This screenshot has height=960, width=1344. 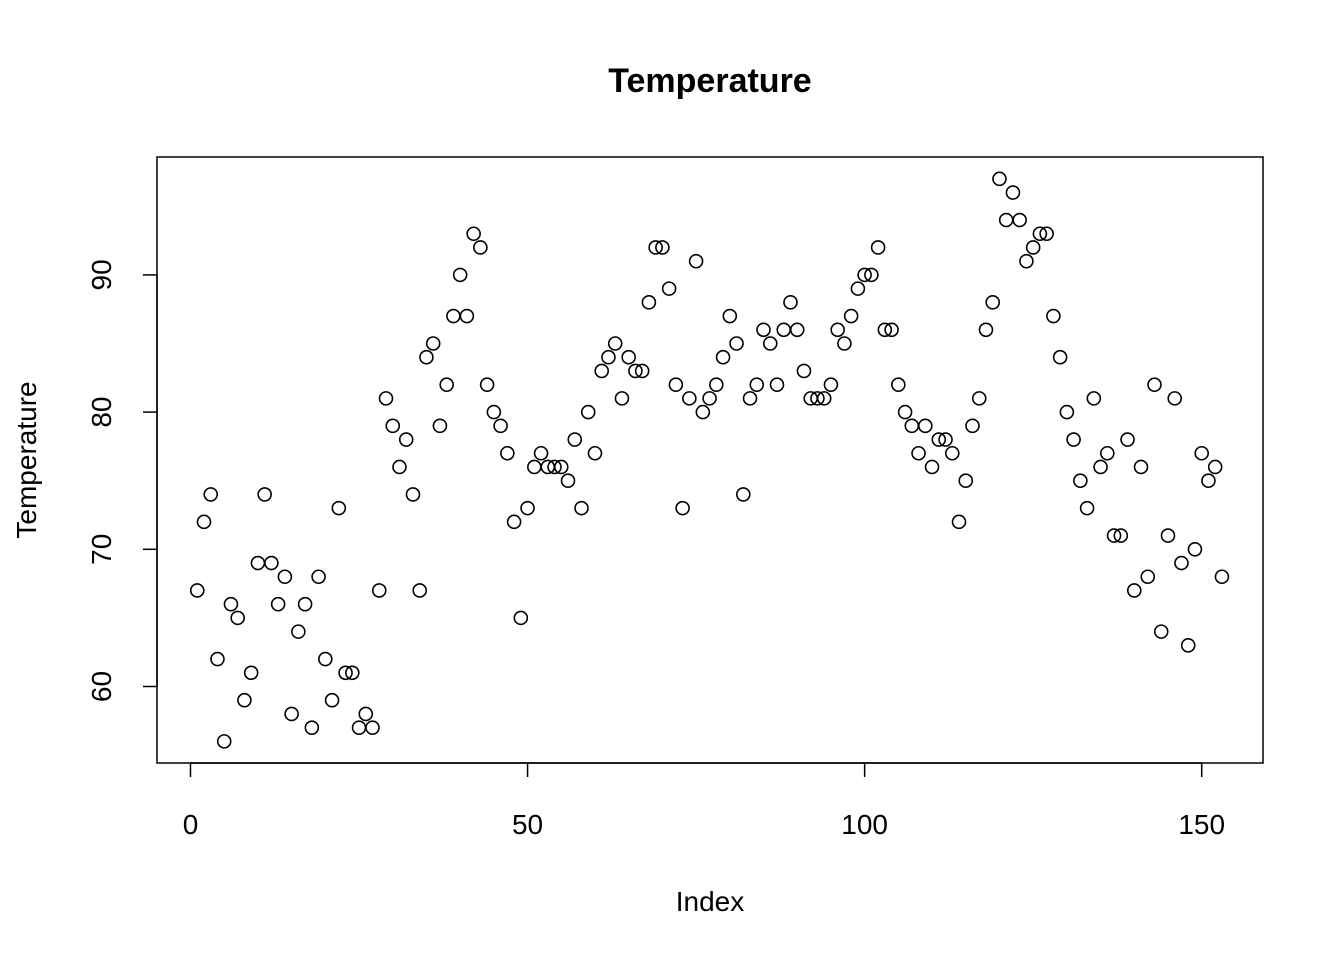 What do you see at coordinates (26, 459) in the screenshot?
I see `y-axis-label: Temperature` at bounding box center [26, 459].